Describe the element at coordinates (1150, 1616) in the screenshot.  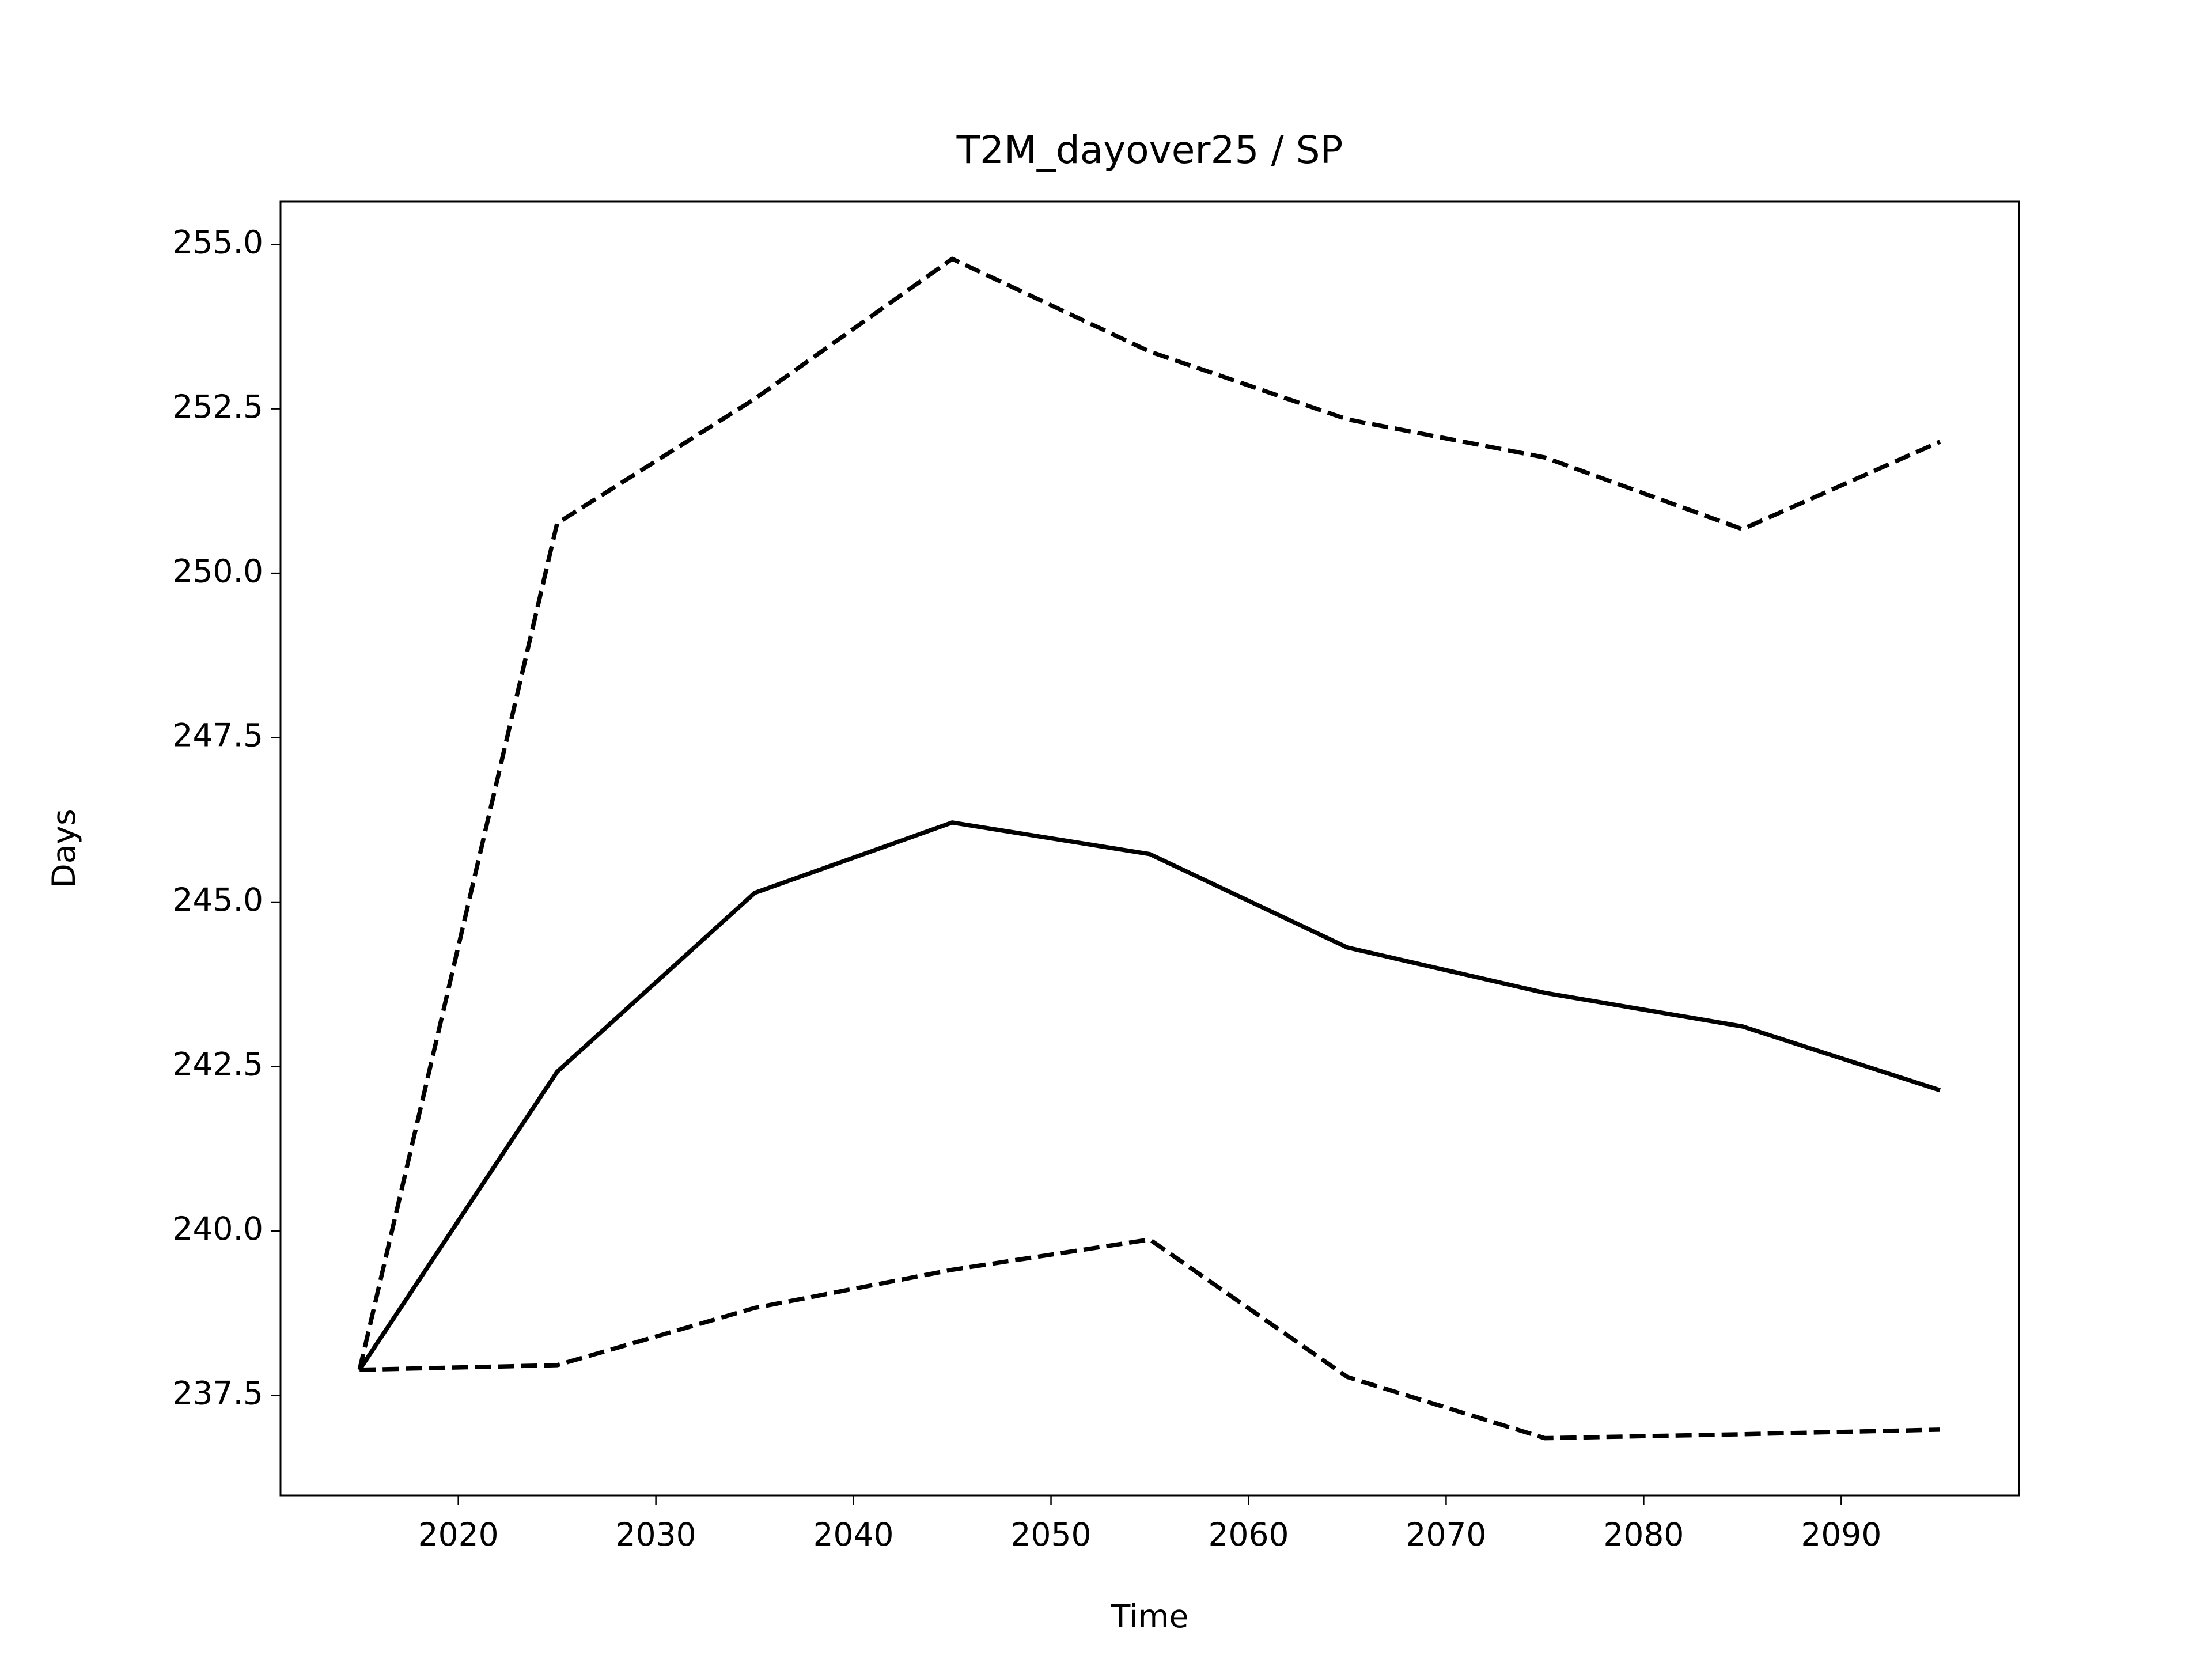
I see `x-axis-label: Time` at that location.